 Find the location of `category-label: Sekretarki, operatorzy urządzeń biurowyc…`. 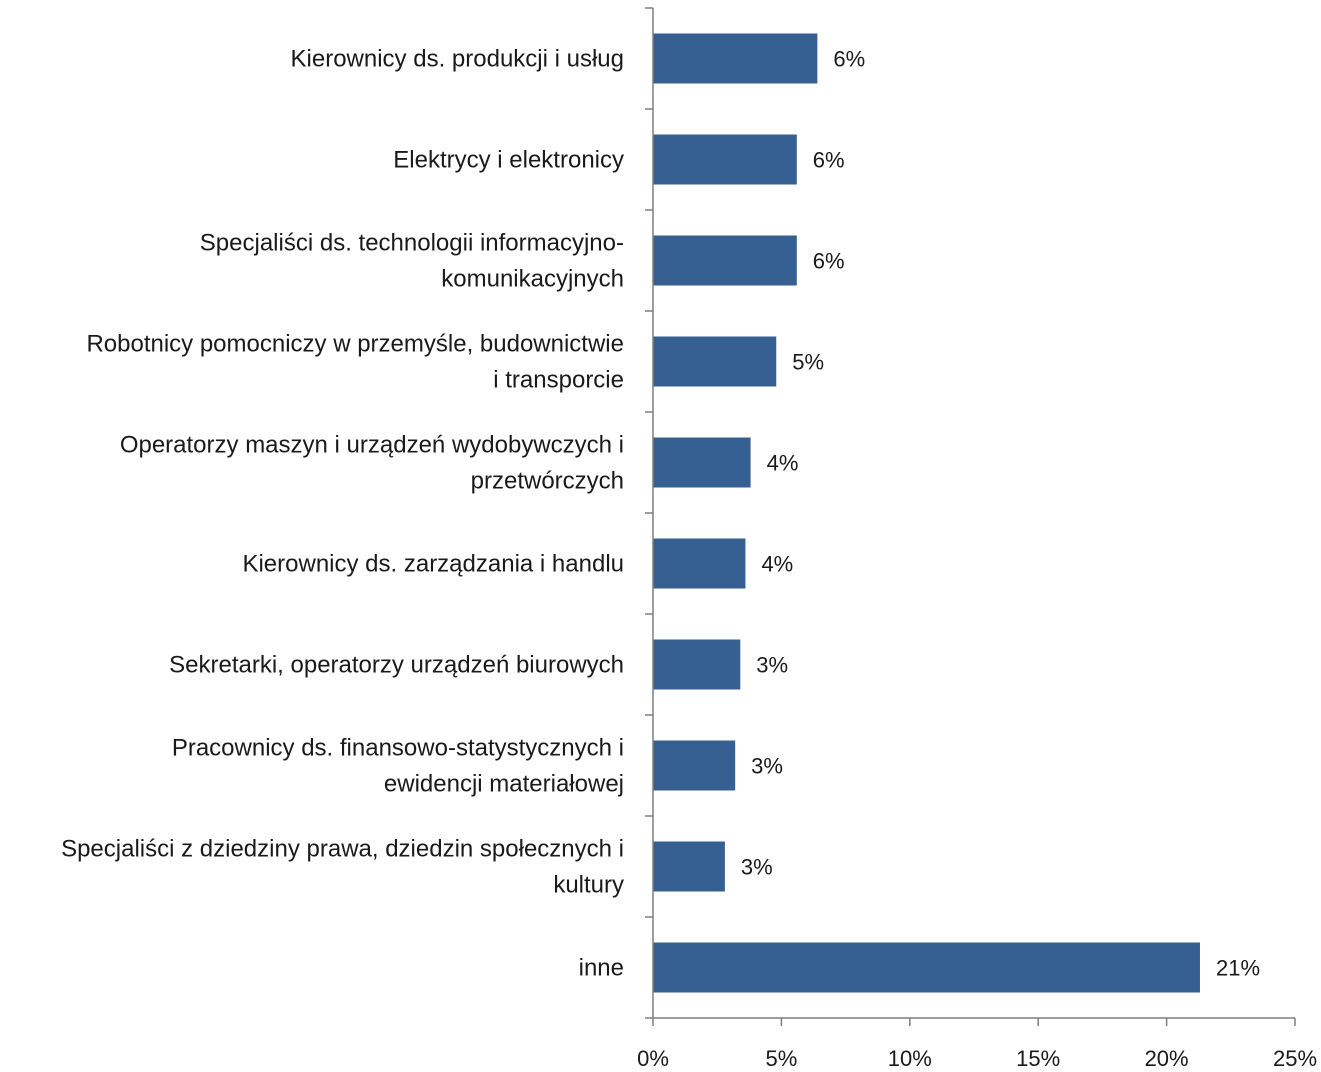

category-label: Sekretarki, operatorzy urządzeń biurowyc… is located at coordinates (396, 665).